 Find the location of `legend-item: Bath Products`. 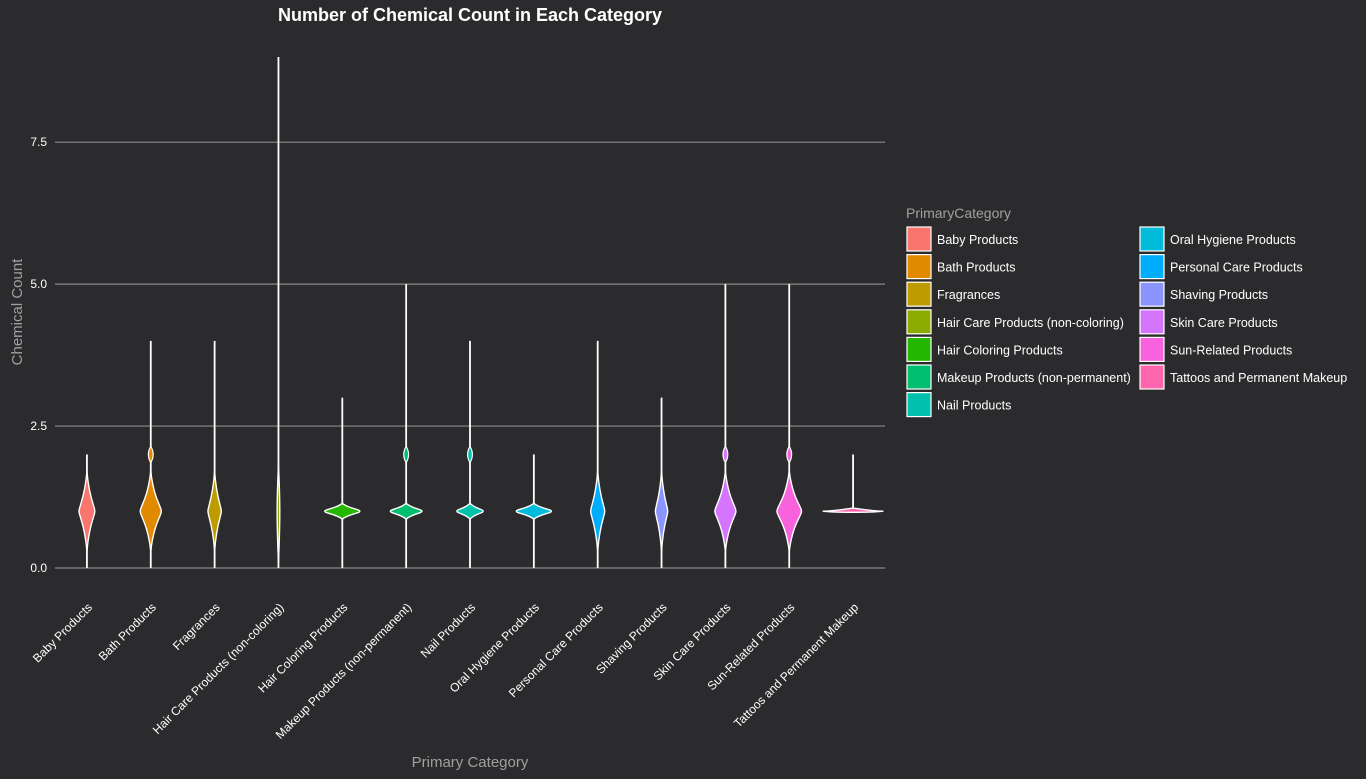

legend-item: Bath Products is located at coordinates (961, 267).